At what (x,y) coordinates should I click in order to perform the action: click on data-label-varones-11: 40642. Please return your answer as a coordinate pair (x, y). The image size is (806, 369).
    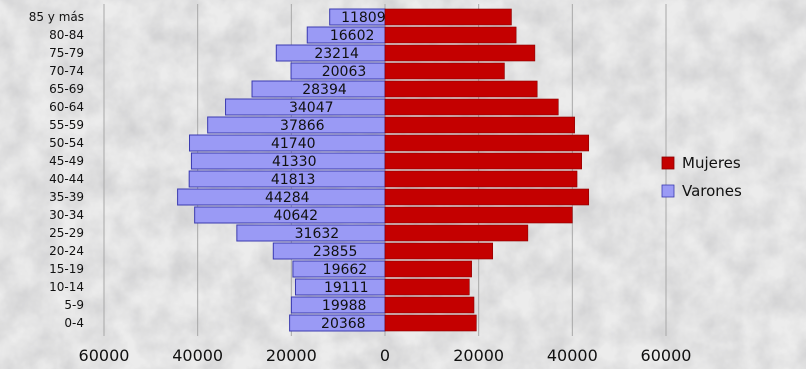
    Looking at the image, I should click on (296, 216).